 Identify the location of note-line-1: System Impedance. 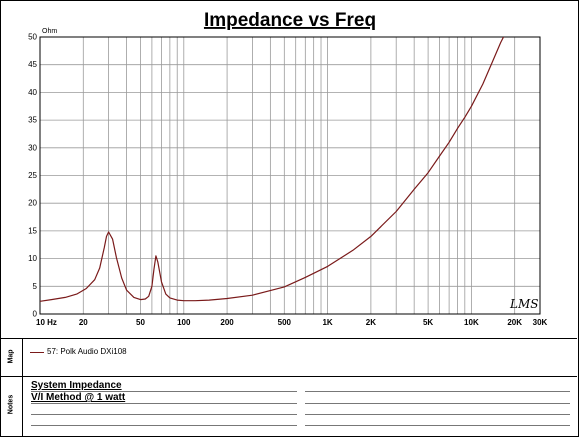
(76, 385).